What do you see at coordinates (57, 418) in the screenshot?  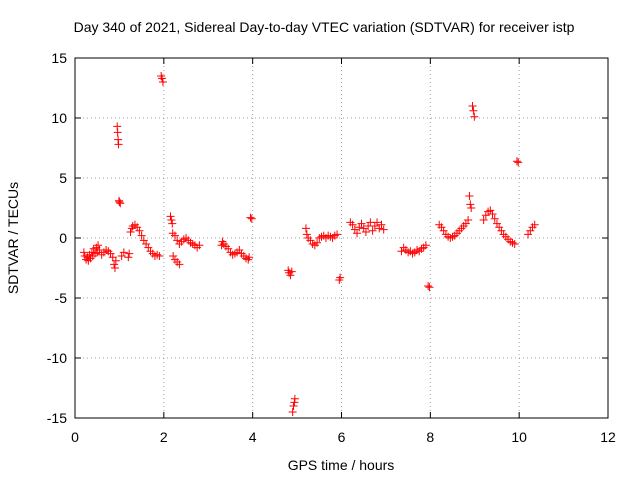 I see `y-tick-label: -15` at bounding box center [57, 418].